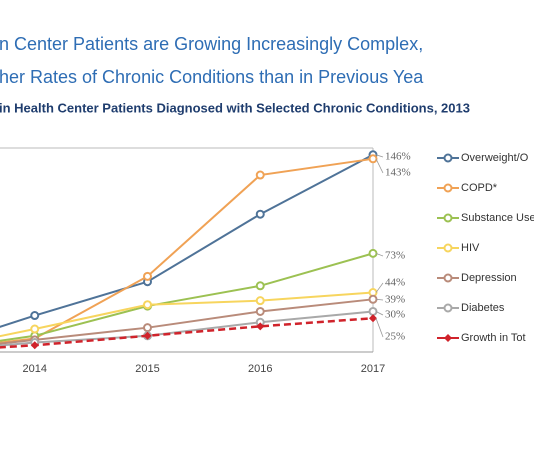  I want to click on legend-label: Substance Use, so click(497, 218).